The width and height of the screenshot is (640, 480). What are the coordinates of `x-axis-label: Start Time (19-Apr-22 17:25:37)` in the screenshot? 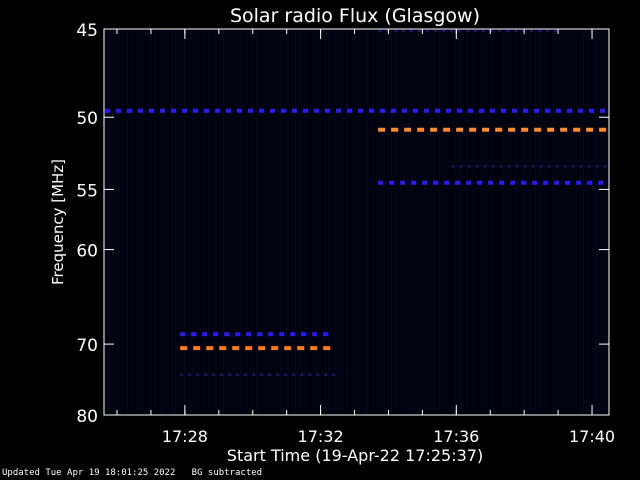 It's located at (355, 455).